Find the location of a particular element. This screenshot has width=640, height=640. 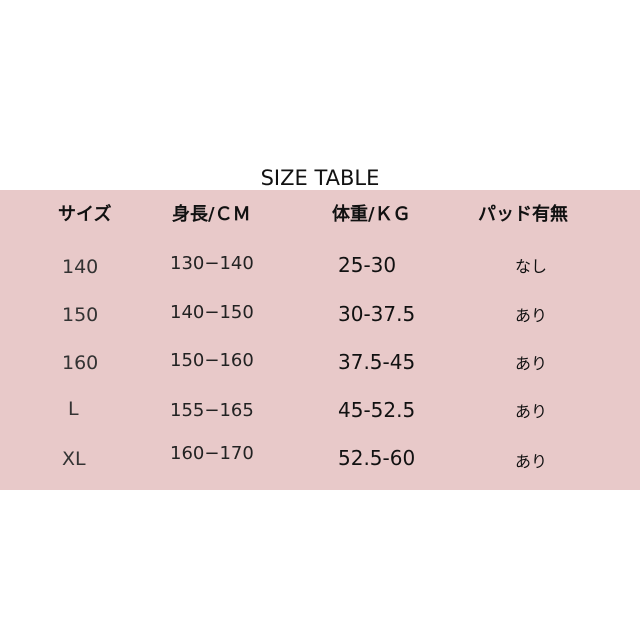

table-cell-height: 140−150 is located at coordinates (212, 312).